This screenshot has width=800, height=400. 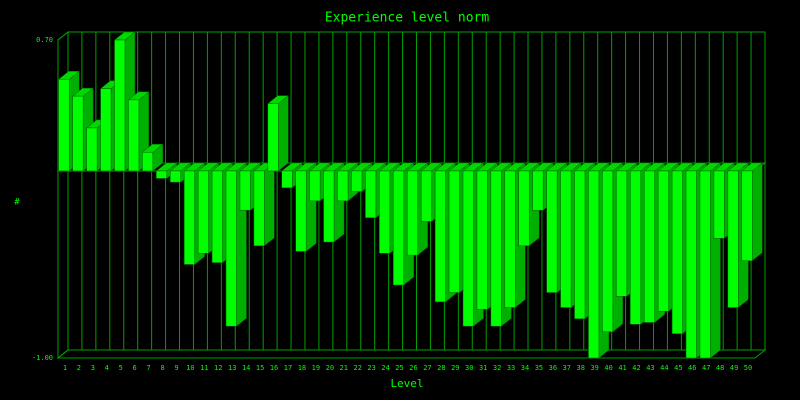 I want to click on x-tick-label: 23, so click(x=371, y=368).